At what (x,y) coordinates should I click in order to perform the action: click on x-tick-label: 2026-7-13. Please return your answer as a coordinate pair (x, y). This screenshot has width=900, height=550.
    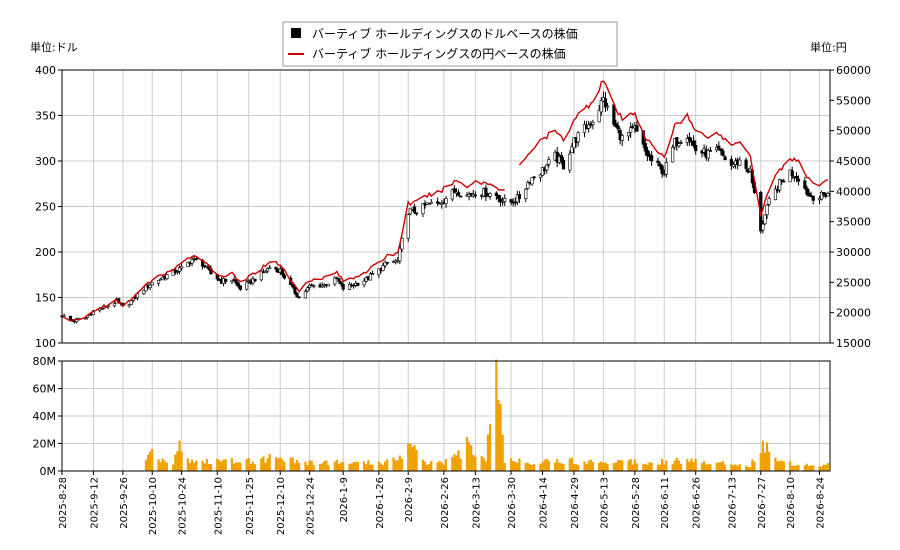
    Looking at the image, I should click on (732, 503).